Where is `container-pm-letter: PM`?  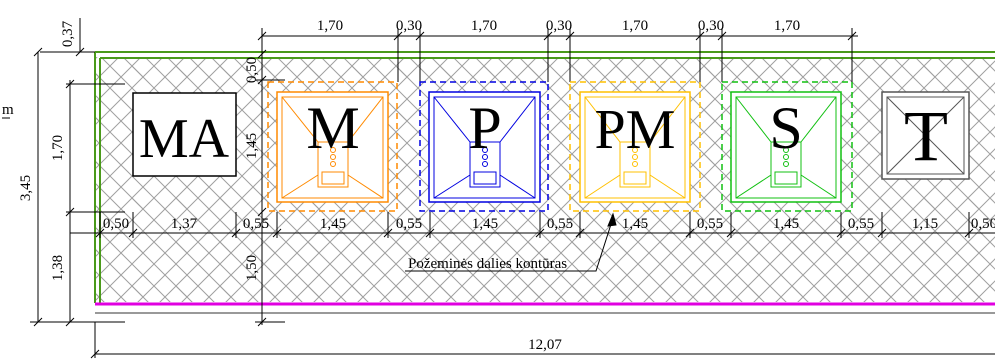
container-pm-letter: PM is located at coordinates (635, 130).